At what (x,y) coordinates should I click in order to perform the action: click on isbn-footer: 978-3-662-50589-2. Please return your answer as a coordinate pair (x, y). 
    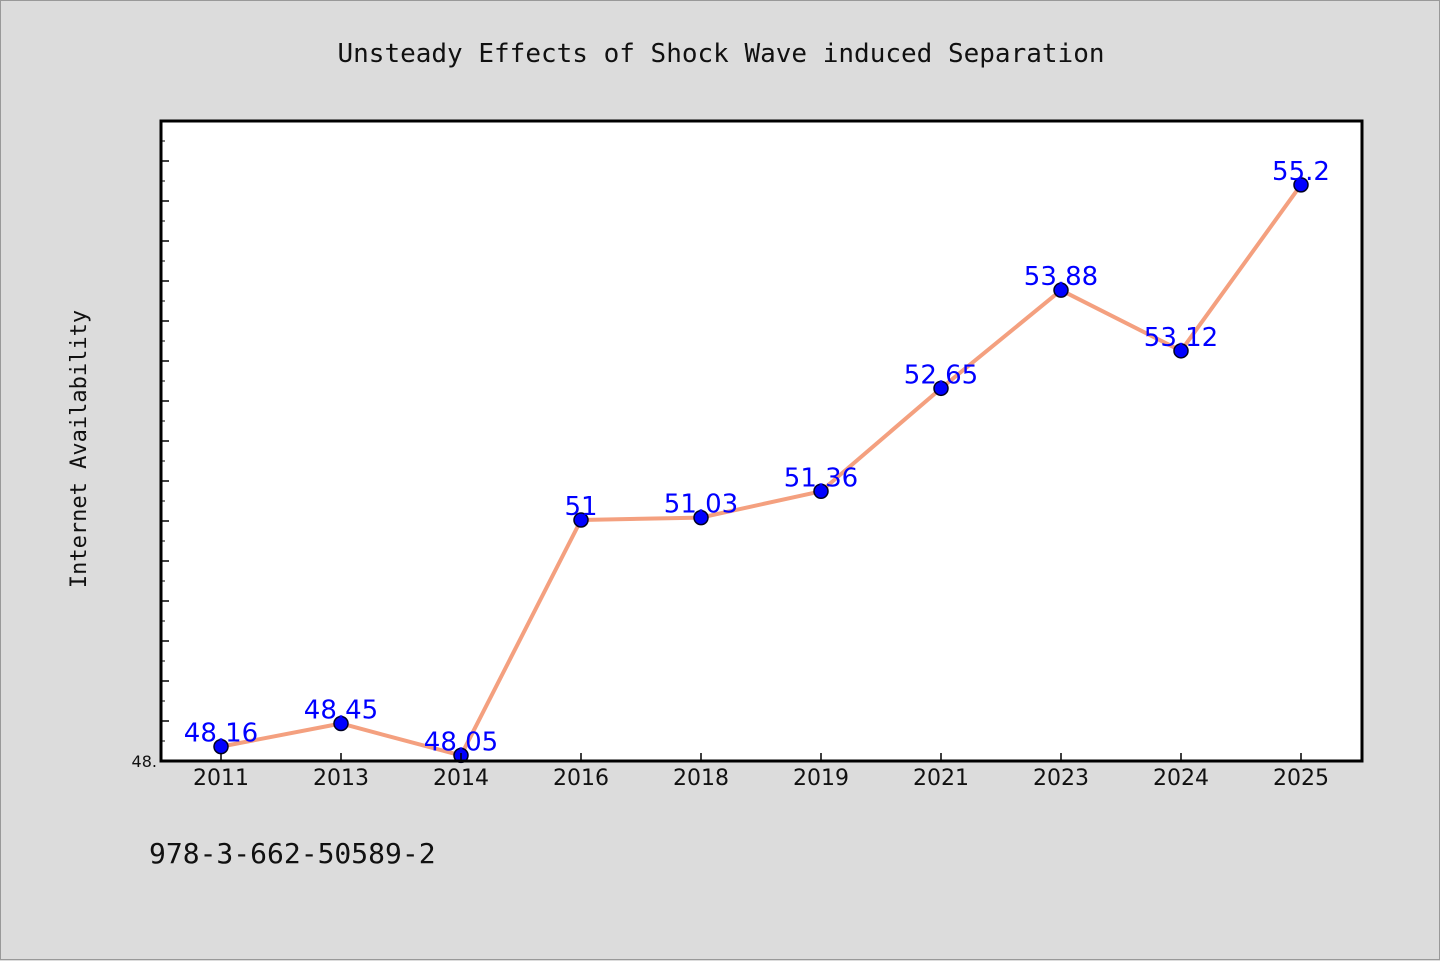
    Looking at the image, I should click on (292, 853).